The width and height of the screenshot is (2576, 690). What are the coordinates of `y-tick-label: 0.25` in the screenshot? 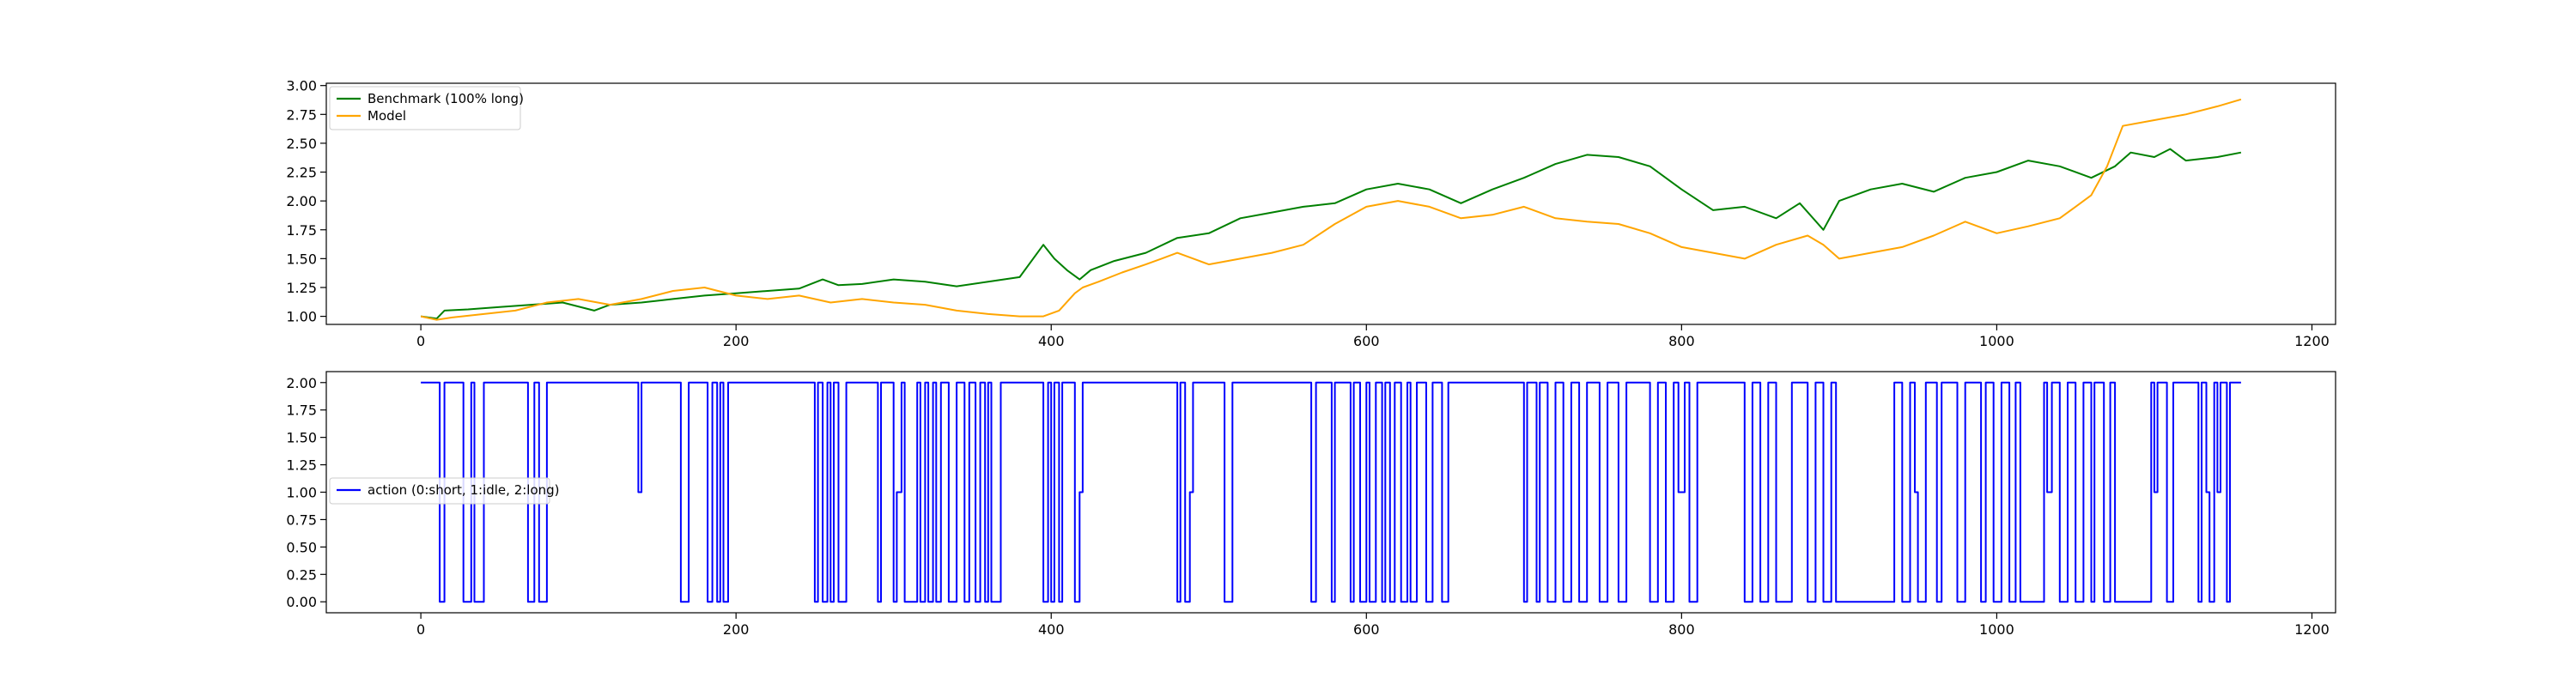 It's located at (301, 574).